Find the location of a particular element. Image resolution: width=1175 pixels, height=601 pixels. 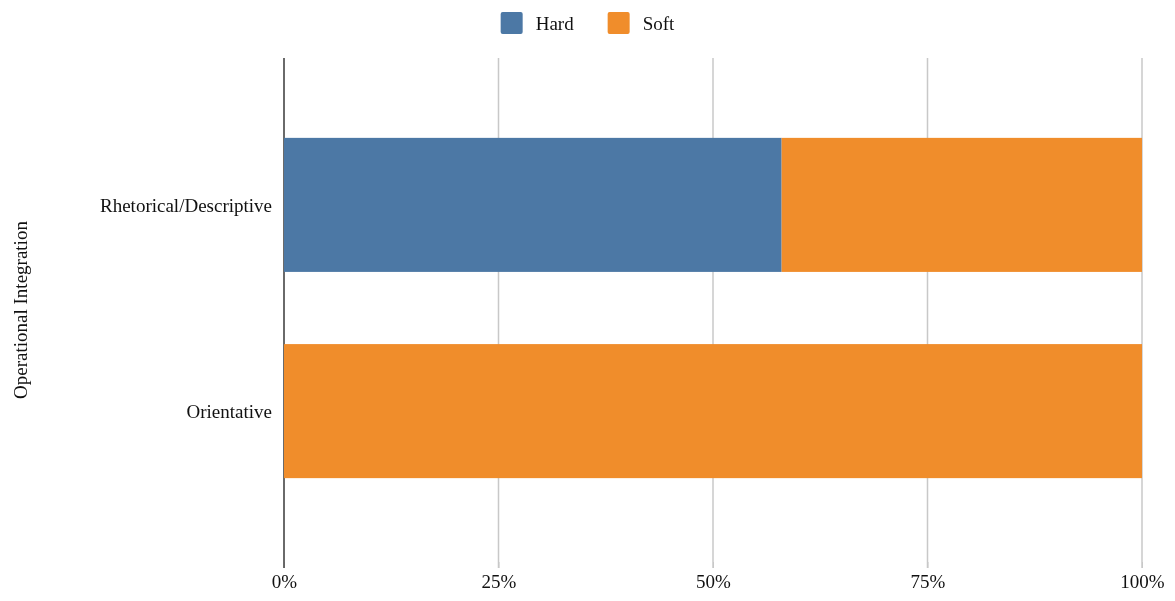

x-tick-label: 25% is located at coordinates (499, 582).